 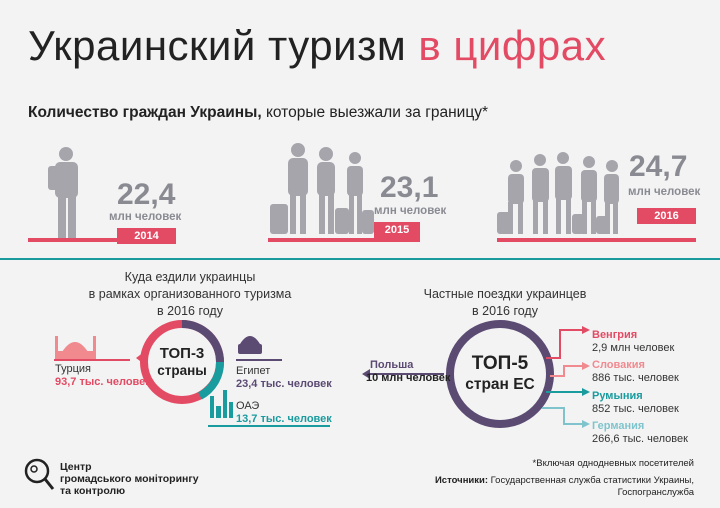 I want to click on baseline-2014, so click(x=102, y=240).